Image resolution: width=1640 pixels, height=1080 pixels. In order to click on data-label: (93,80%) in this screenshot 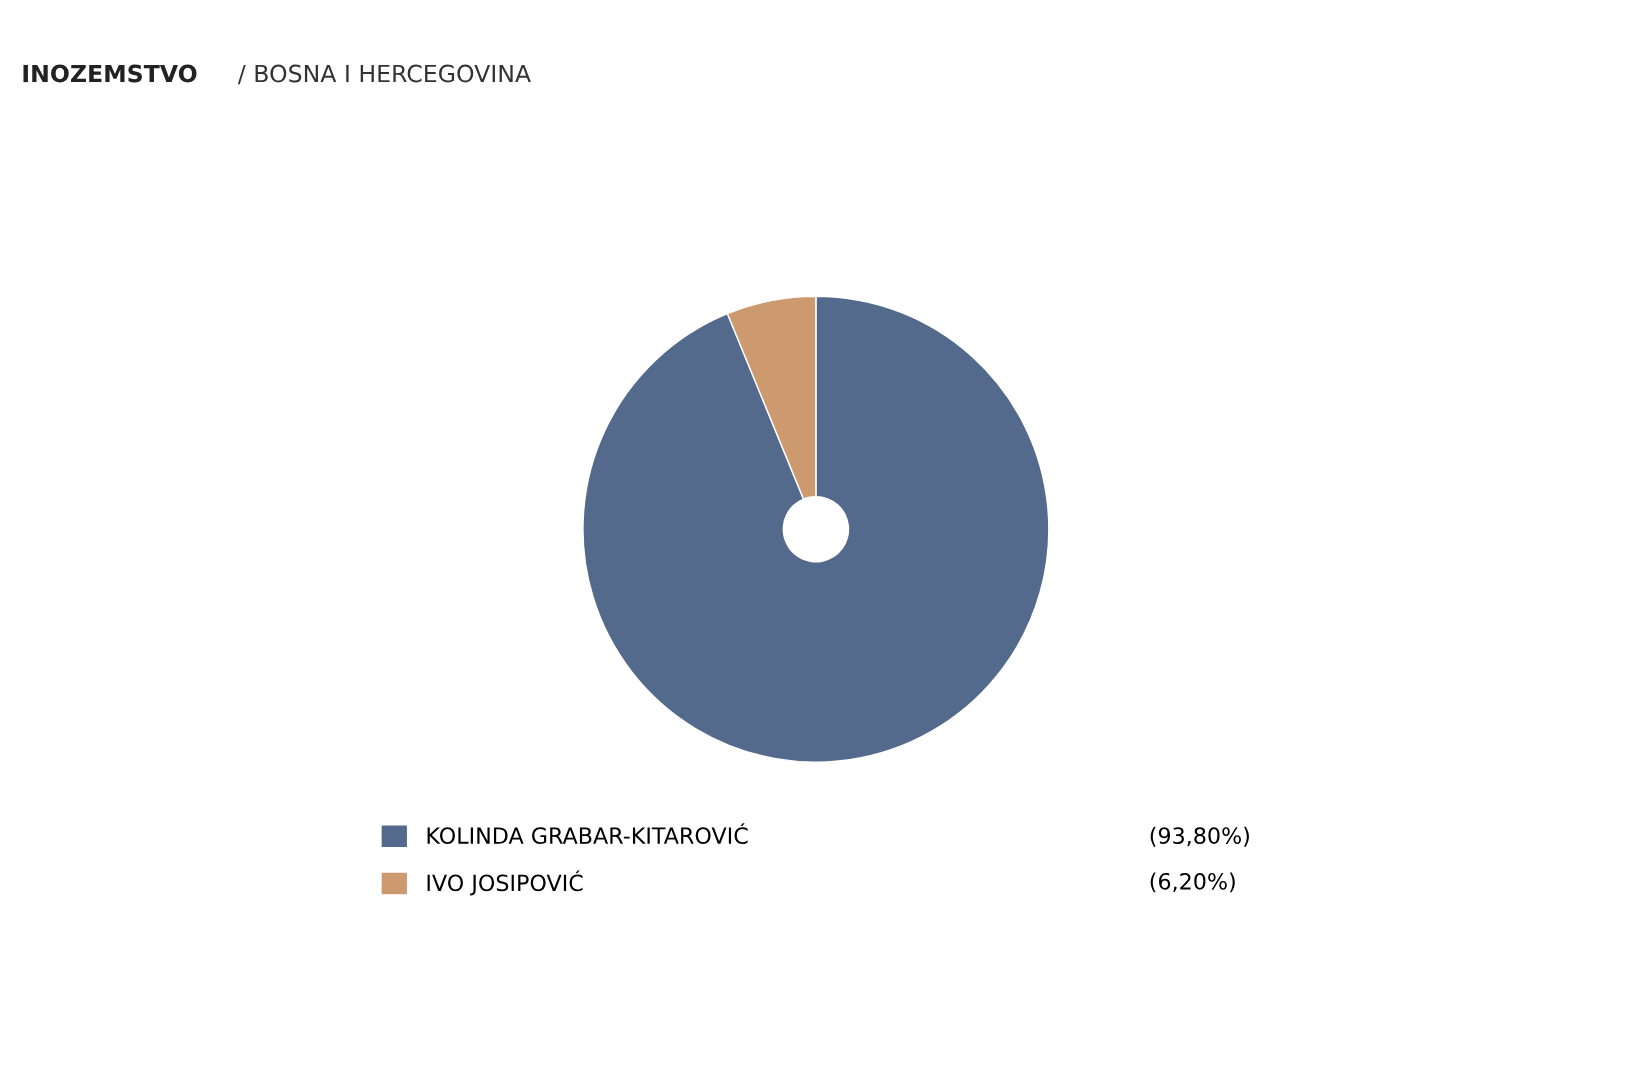, I will do `click(1199, 836)`.